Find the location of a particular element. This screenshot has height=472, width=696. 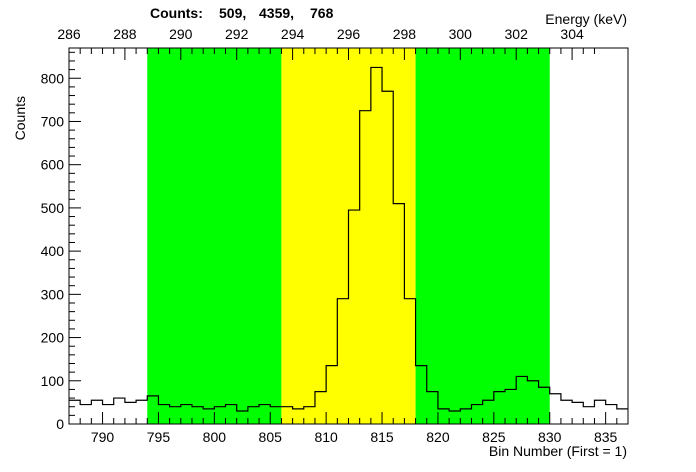

top-tick-label: 300 is located at coordinates (461, 34).